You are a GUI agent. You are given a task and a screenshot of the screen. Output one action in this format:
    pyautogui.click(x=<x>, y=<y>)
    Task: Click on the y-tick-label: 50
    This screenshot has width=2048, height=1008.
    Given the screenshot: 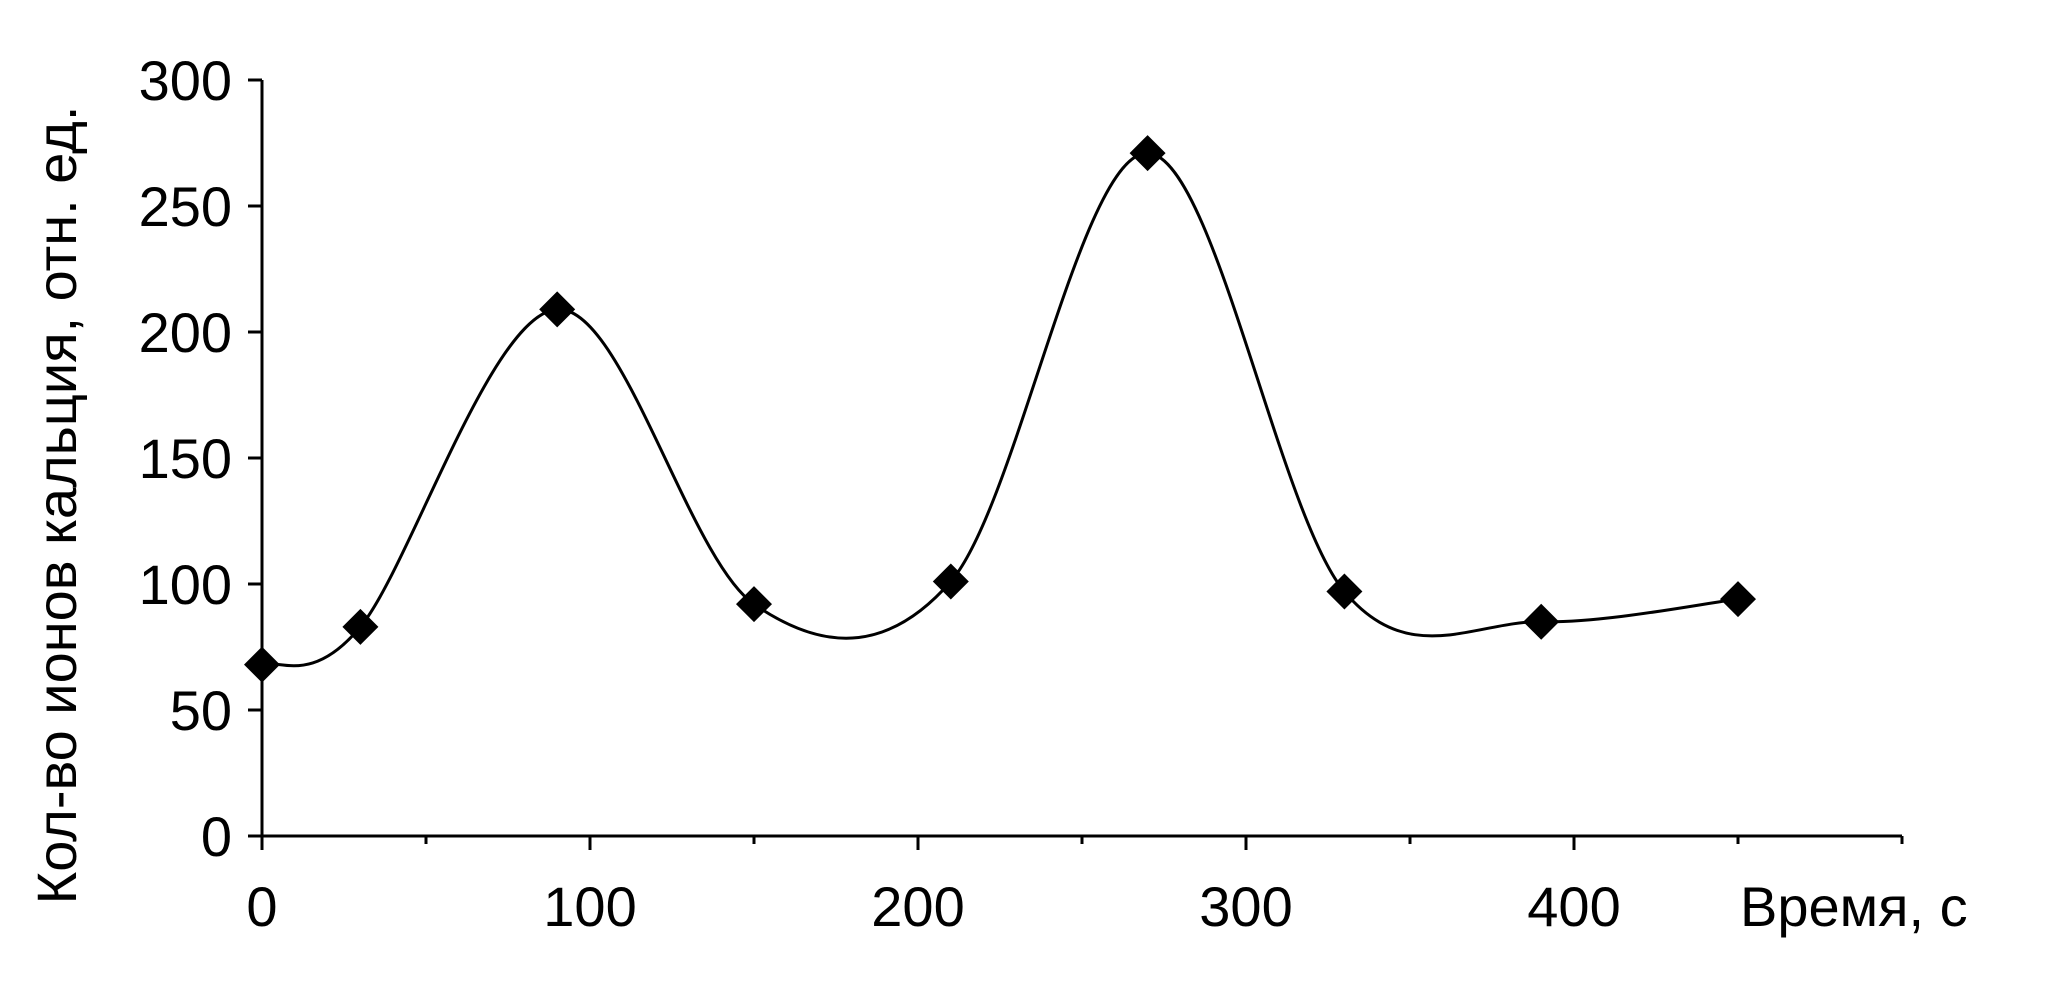 What is the action you would take?
    pyautogui.click(x=201, y=710)
    